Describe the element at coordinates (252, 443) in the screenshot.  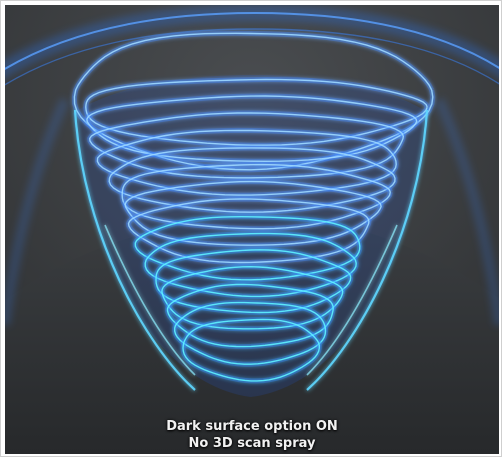
I see `caption-line-2: No 3D scan spray` at that location.